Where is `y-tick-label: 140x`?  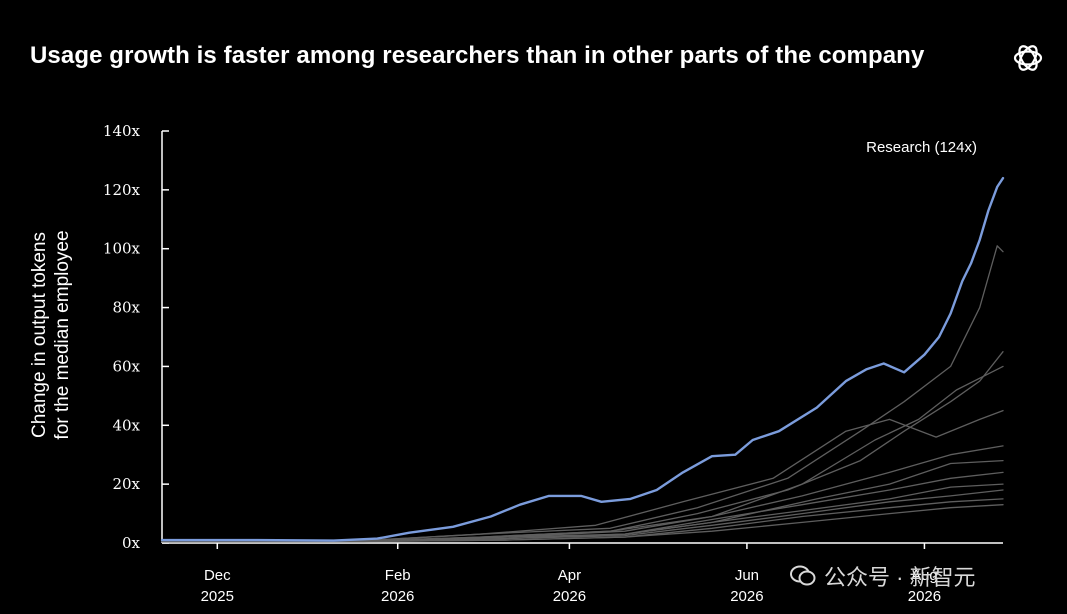
y-tick-label: 140x is located at coordinates (122, 131).